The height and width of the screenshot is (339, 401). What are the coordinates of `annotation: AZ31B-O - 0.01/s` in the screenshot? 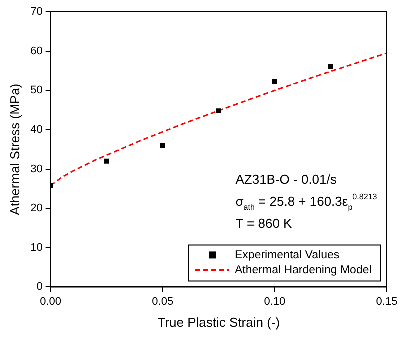 It's located at (287, 179).